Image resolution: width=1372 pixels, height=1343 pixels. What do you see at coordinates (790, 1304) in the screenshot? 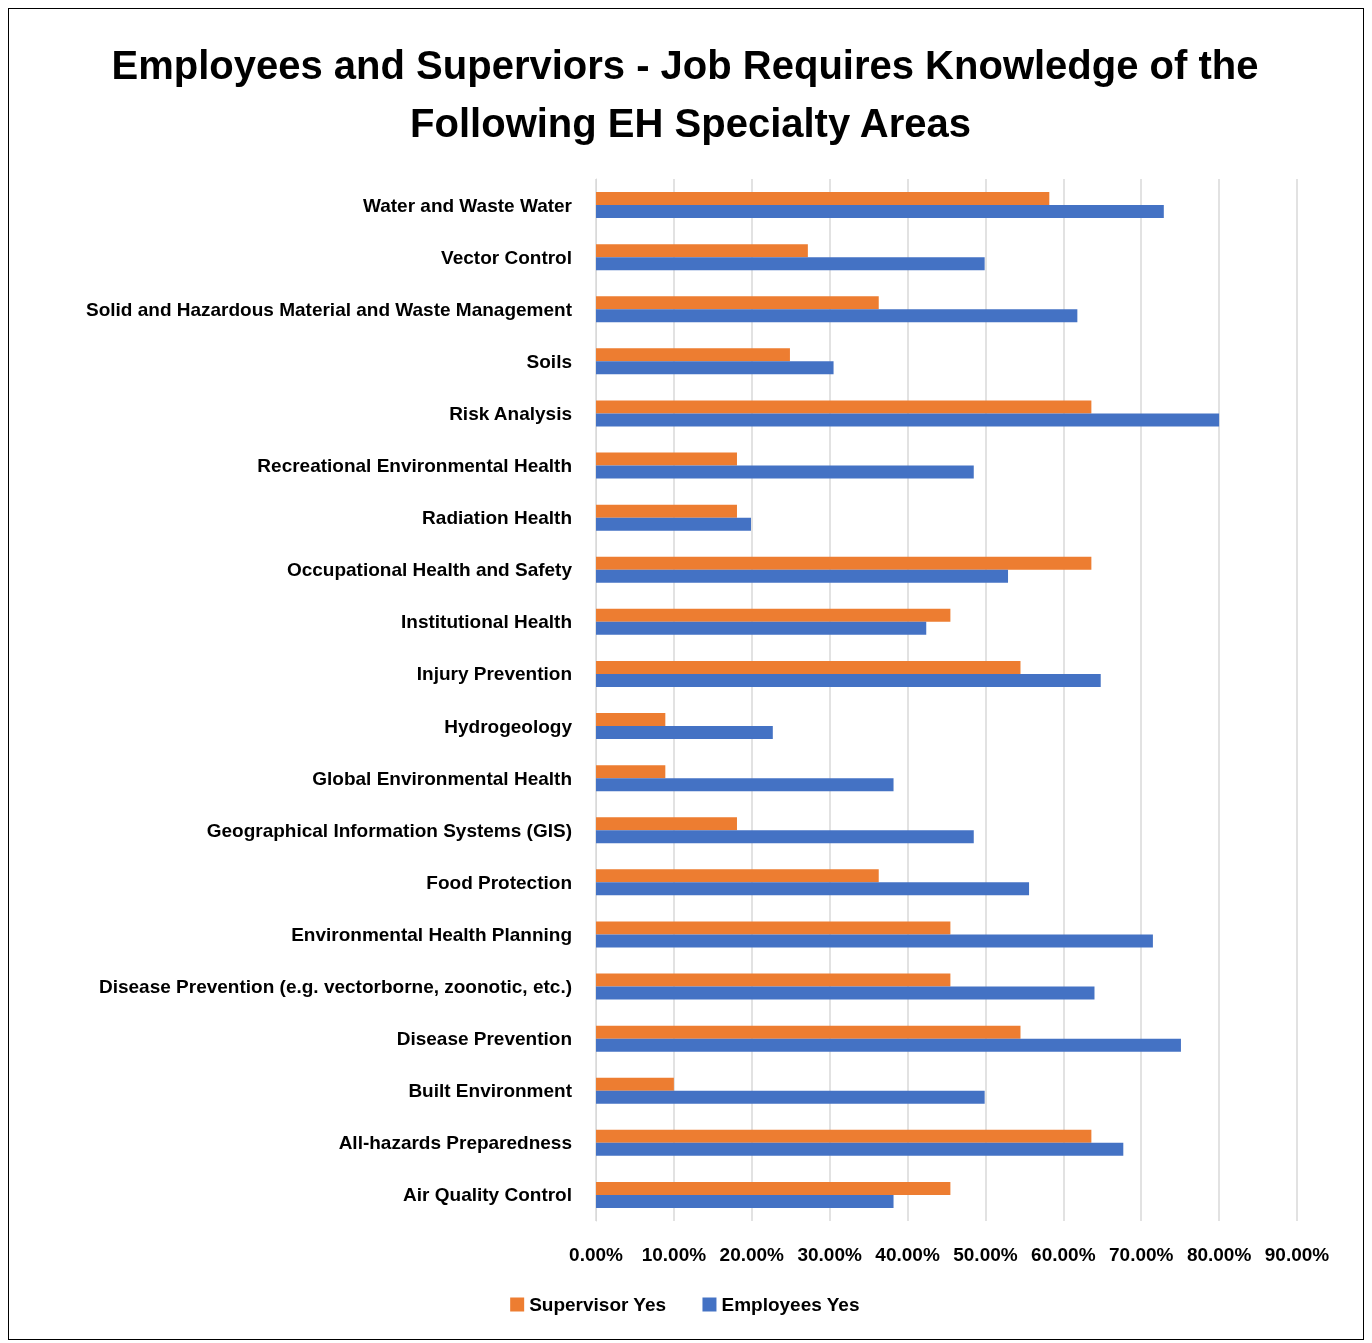
I see `legend-label: Employees Yes` at bounding box center [790, 1304].